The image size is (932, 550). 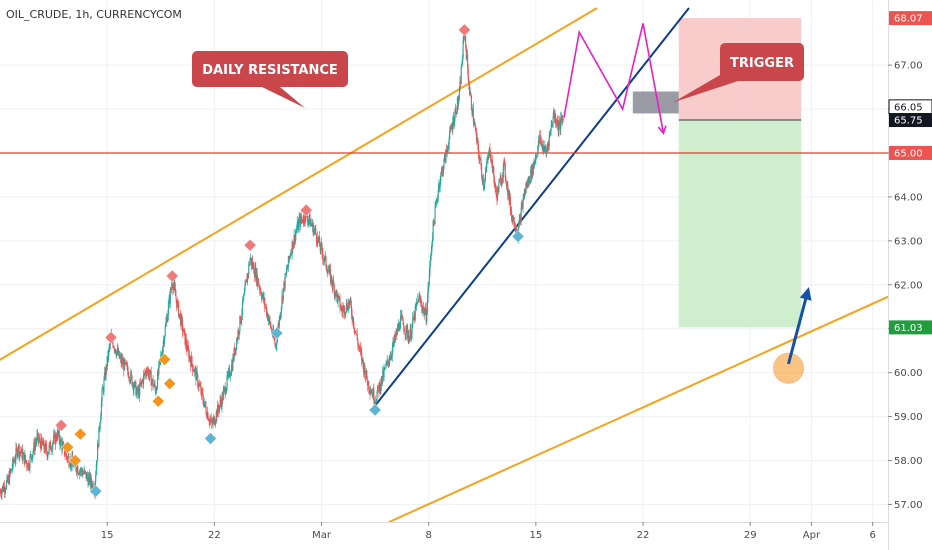 What do you see at coordinates (94, 14) in the screenshot?
I see `symbol-title: OIL_CRUDE, 1h, CURRENCYCOM` at bounding box center [94, 14].